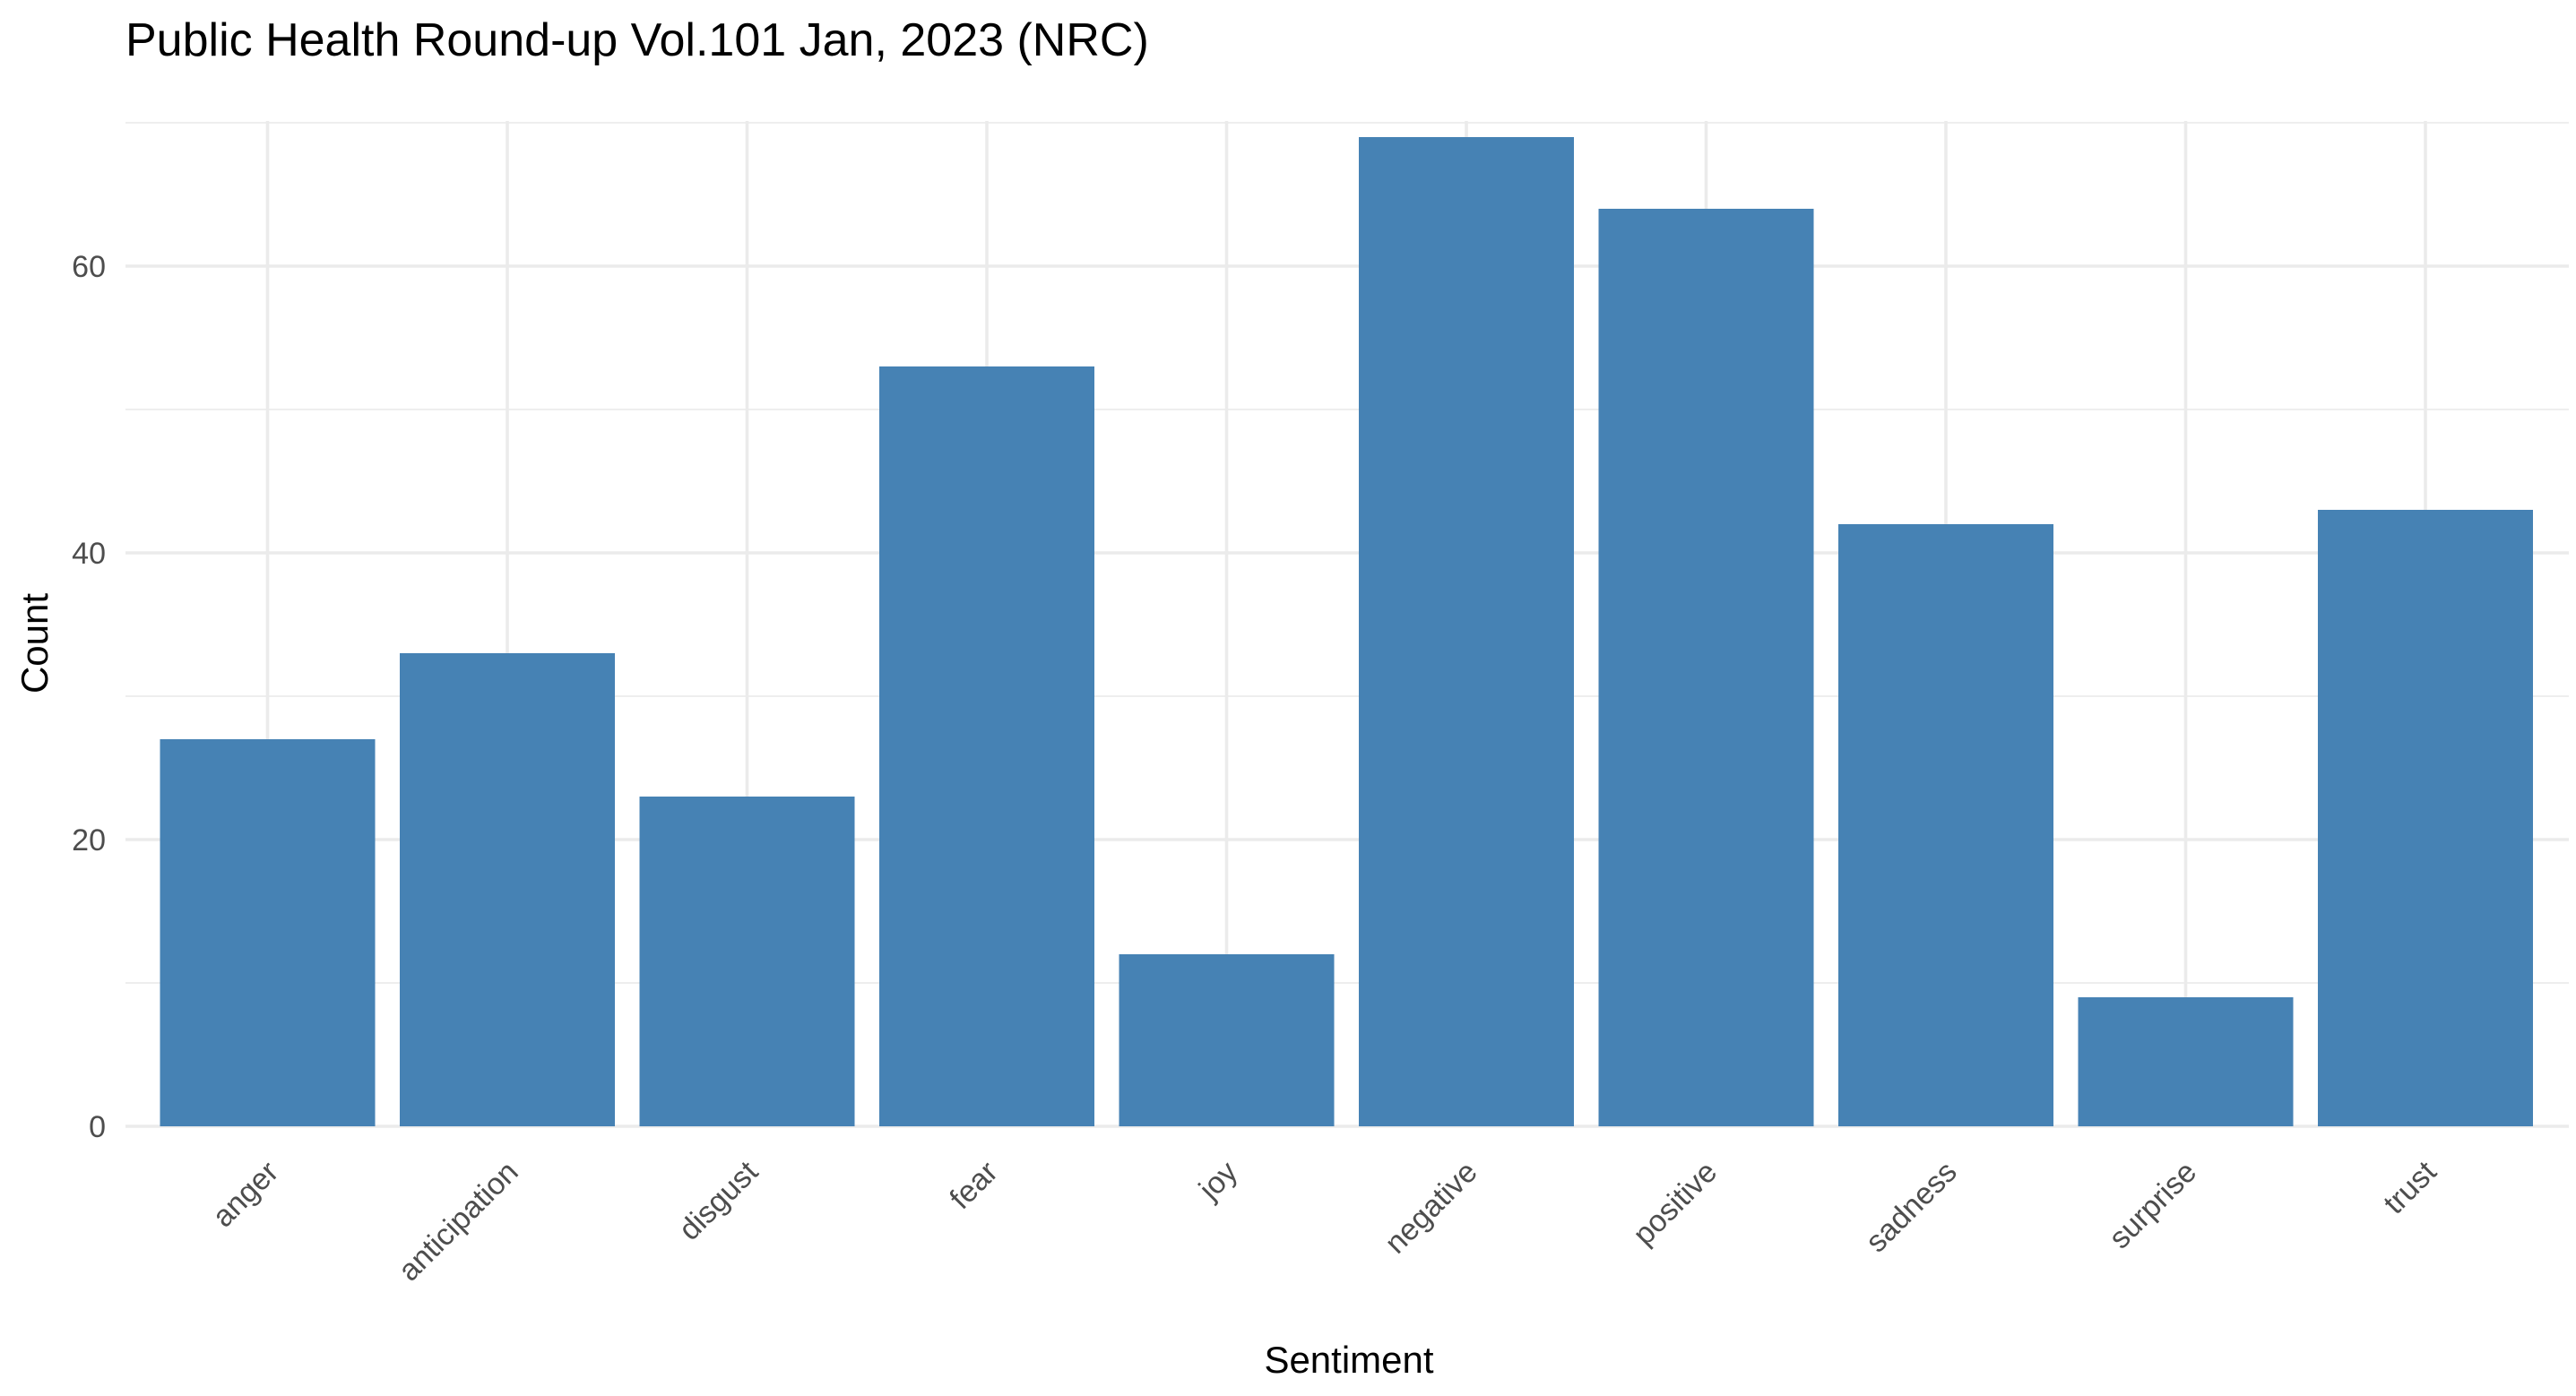 This screenshot has width=2576, height=1396. What do you see at coordinates (1675, 1204) in the screenshot?
I see `x-tick-label: positive` at bounding box center [1675, 1204].